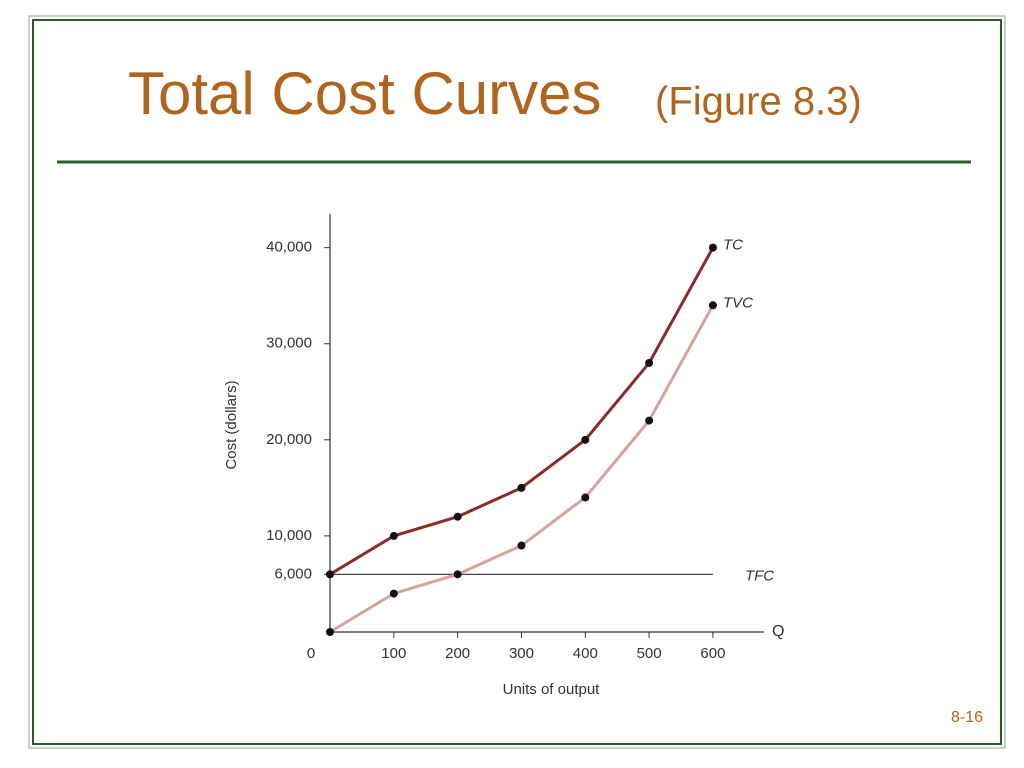  What do you see at coordinates (758, 102) in the screenshot?
I see `slide-subtitle: (Figure 8.3)` at bounding box center [758, 102].